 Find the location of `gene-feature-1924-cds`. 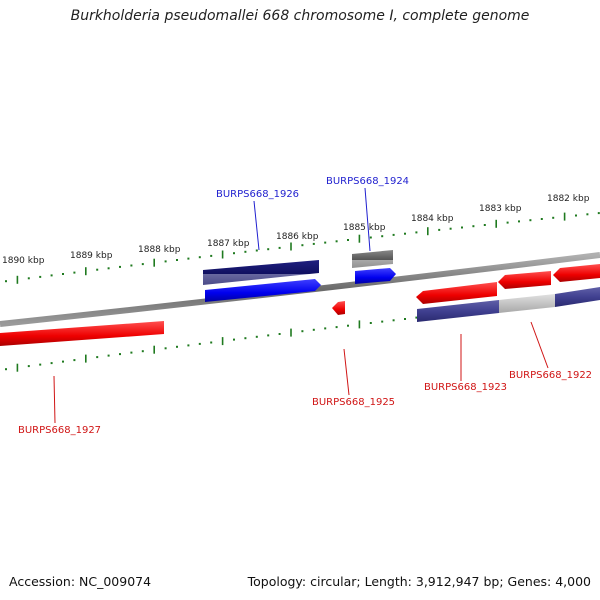

gene-feature-1924-cds is located at coordinates (372, 259).